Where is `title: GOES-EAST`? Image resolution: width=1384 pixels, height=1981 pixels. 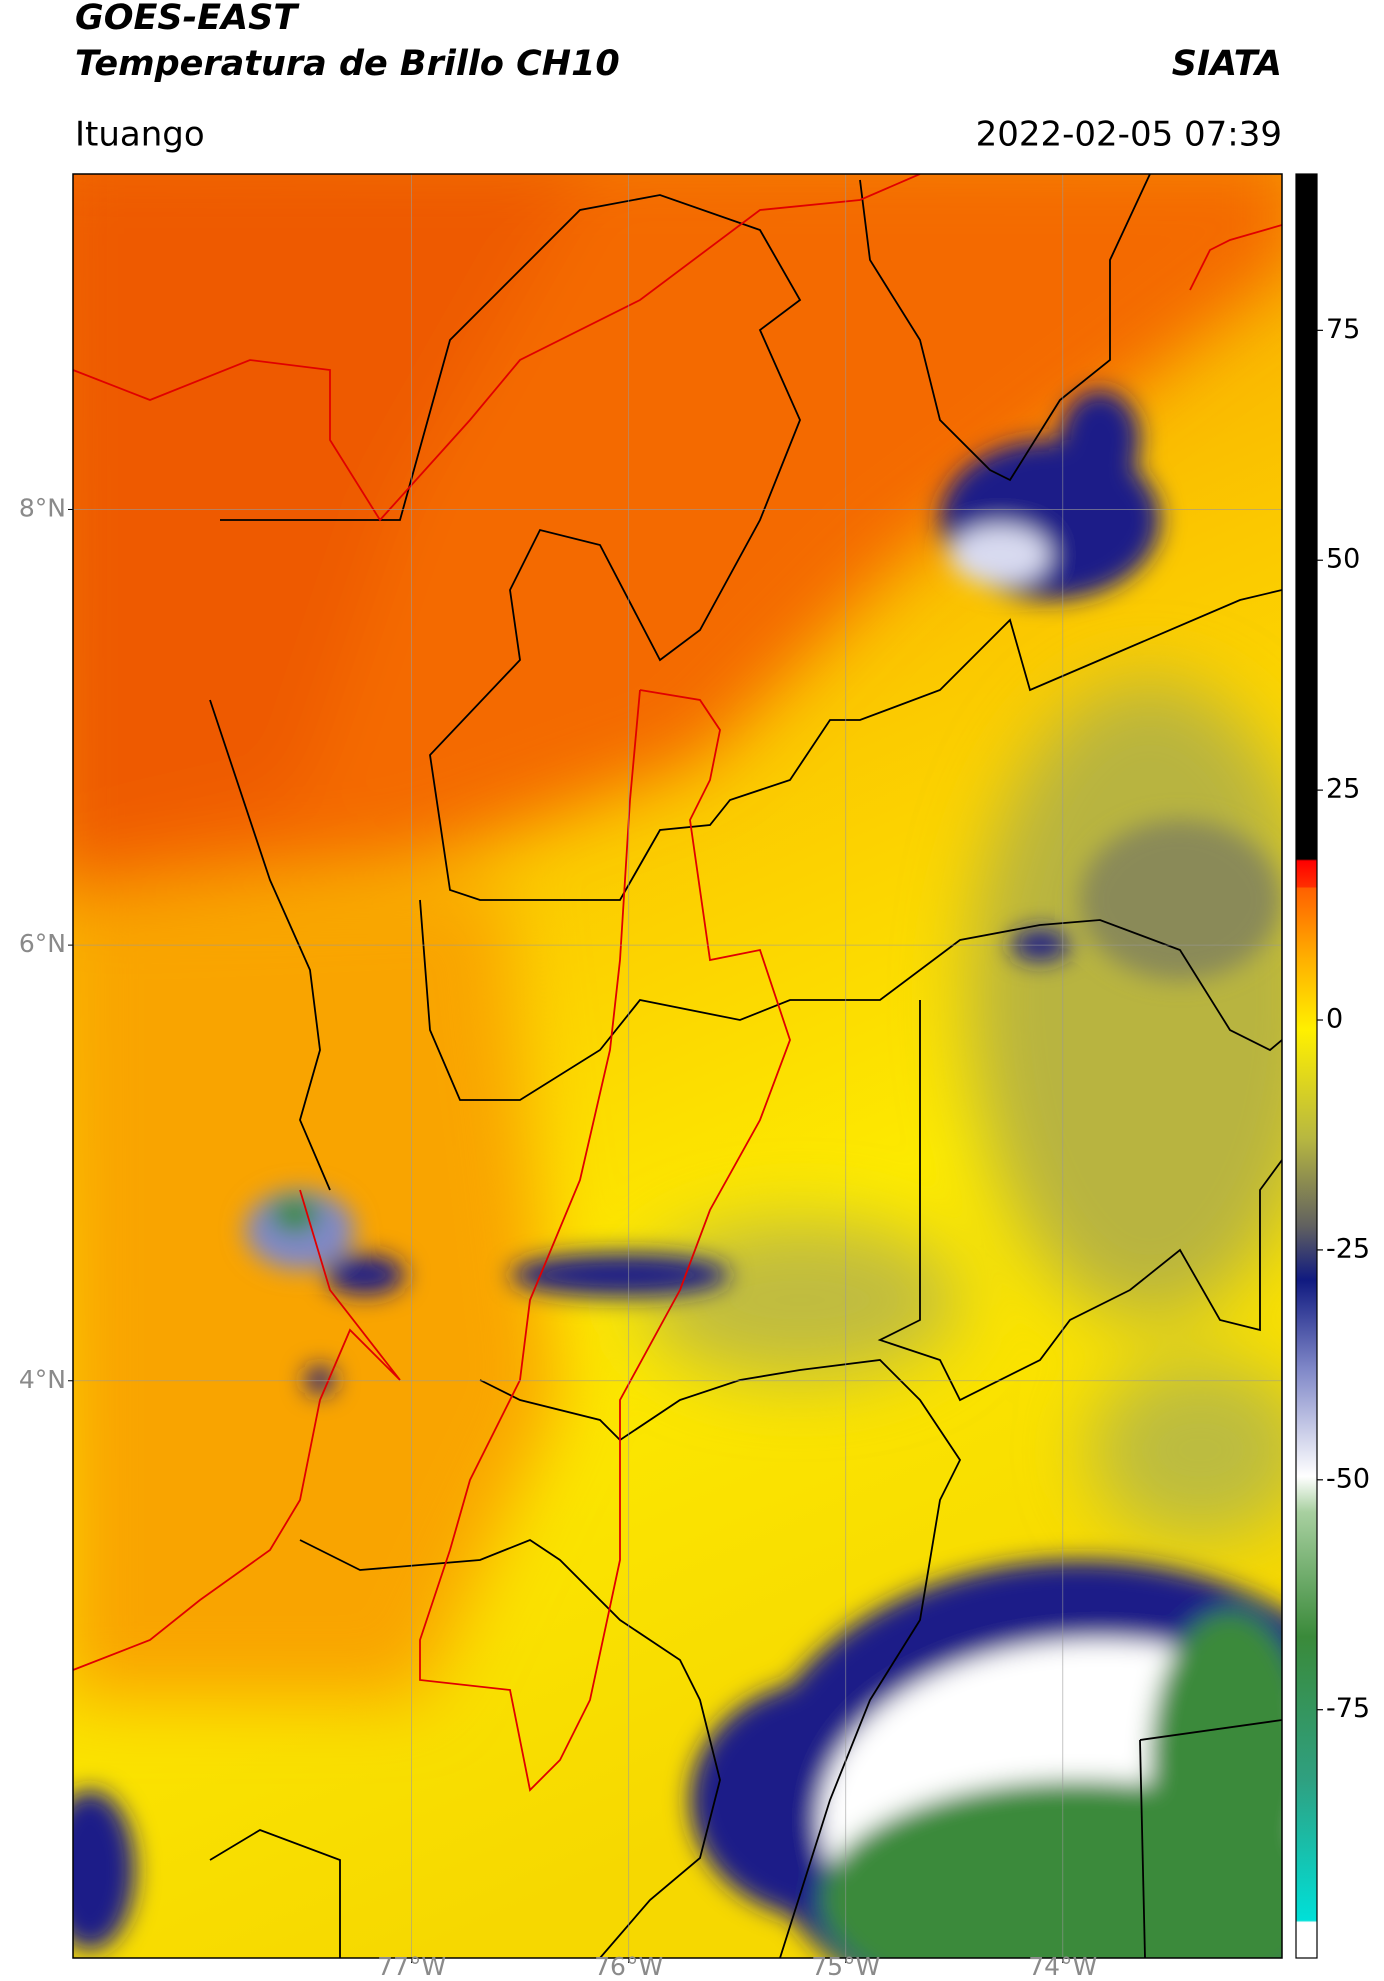 title: GOES-EAST is located at coordinates (187, 19).